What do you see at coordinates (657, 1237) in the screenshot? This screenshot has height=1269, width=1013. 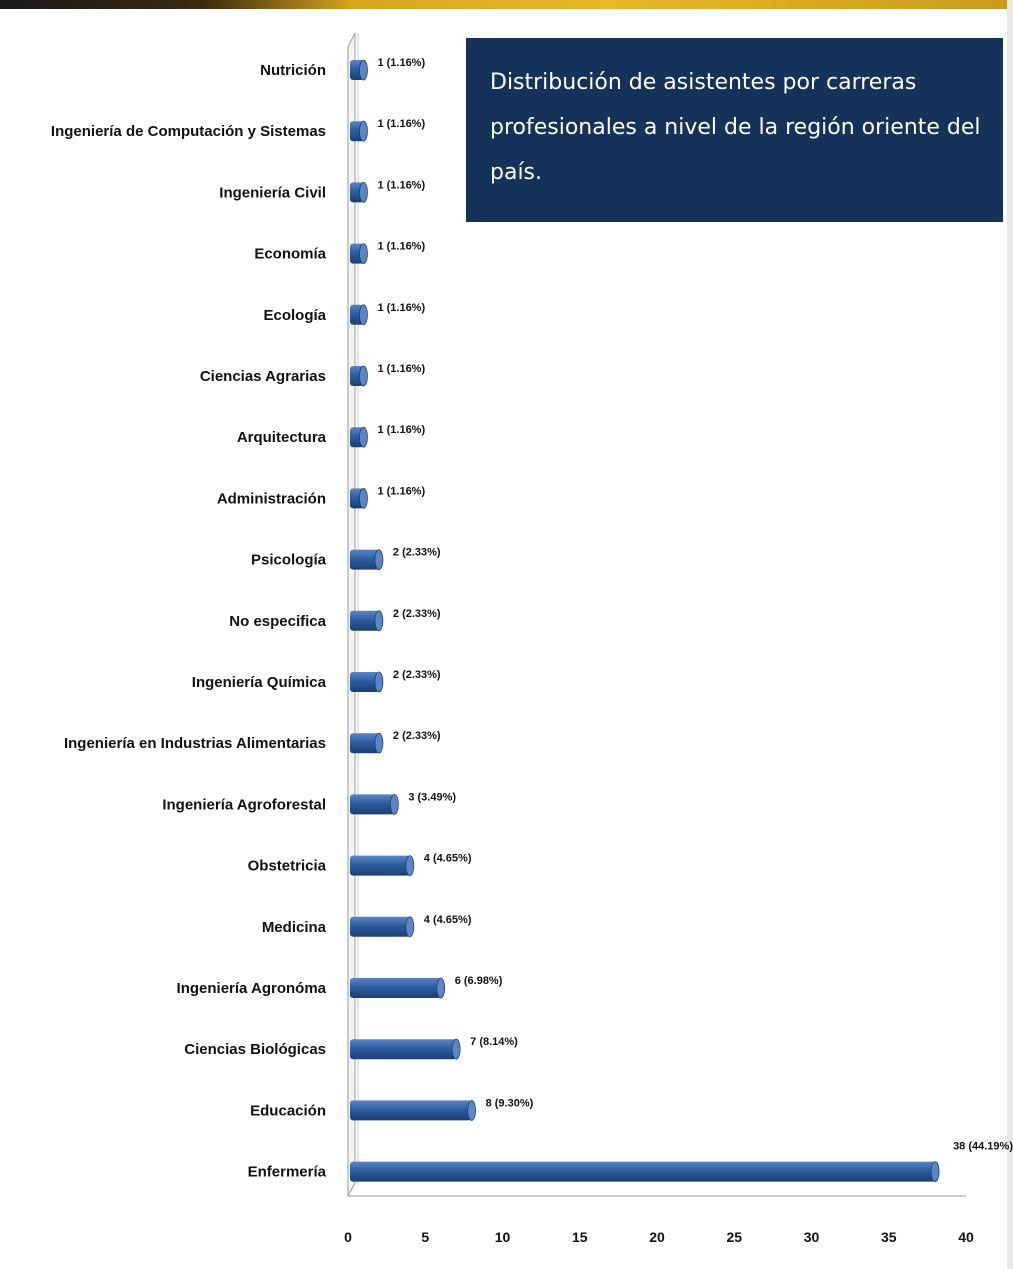 I see `x-tick-label: 20` at bounding box center [657, 1237].